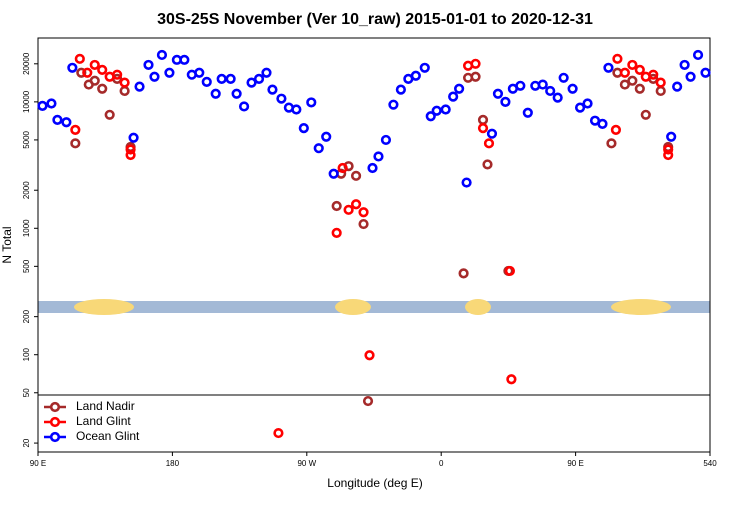  I want to click on y-tick-label: 500, so click(26, 266).